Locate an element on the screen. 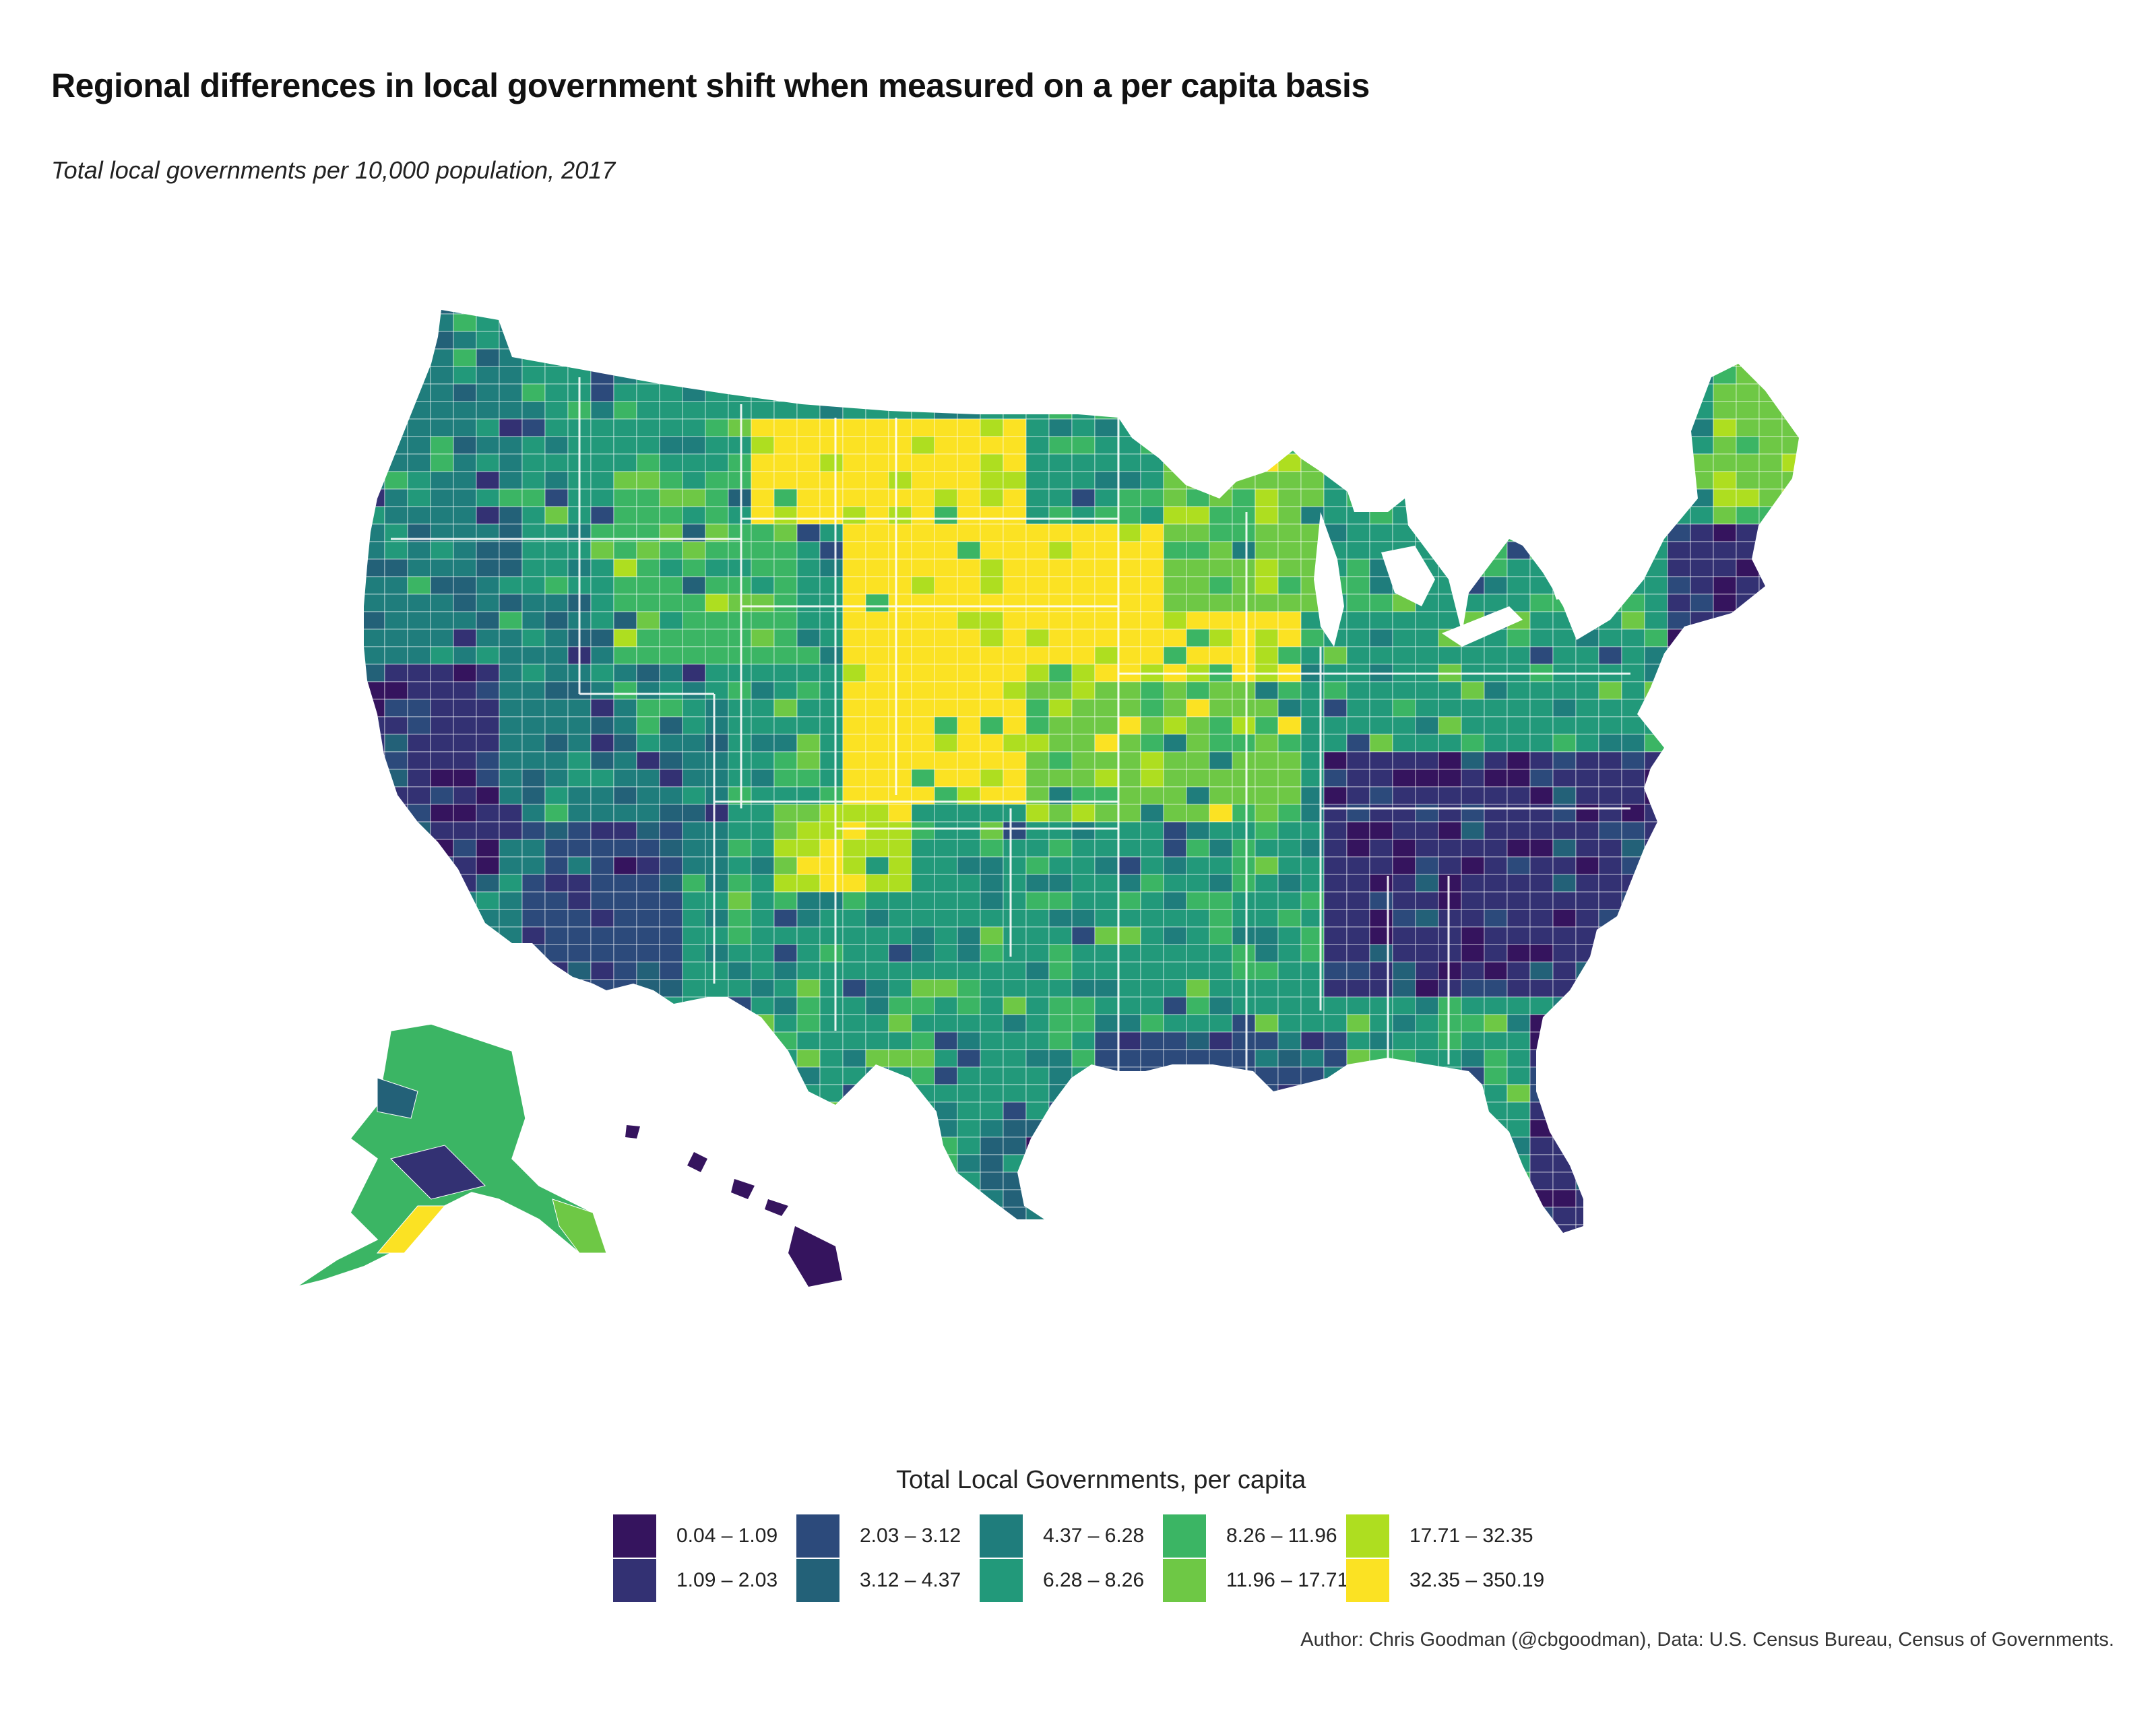 This screenshot has height=1728, width=2156. legend-label: 17.71 – 32.35 is located at coordinates (1471, 1536).